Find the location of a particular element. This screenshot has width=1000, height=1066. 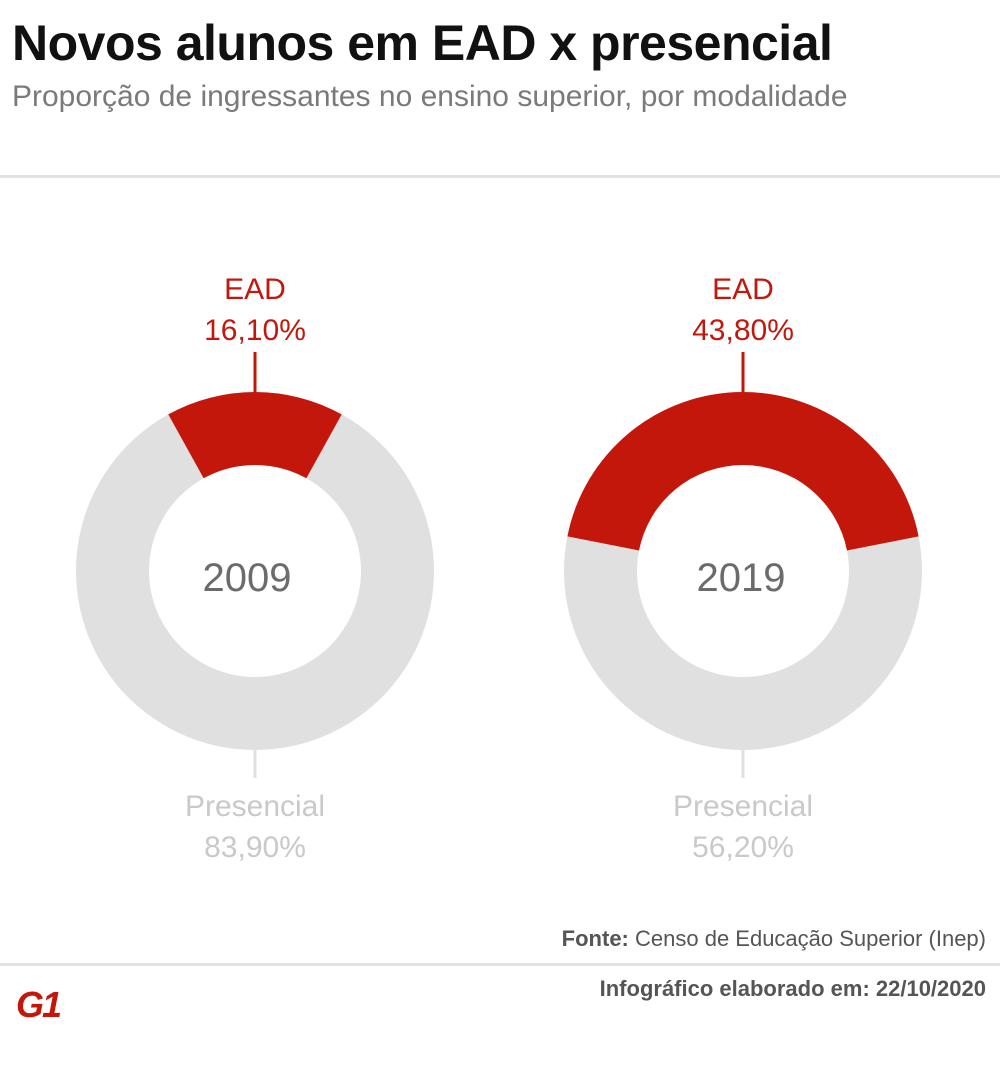

year-label: 2019 is located at coordinates (741, 578).